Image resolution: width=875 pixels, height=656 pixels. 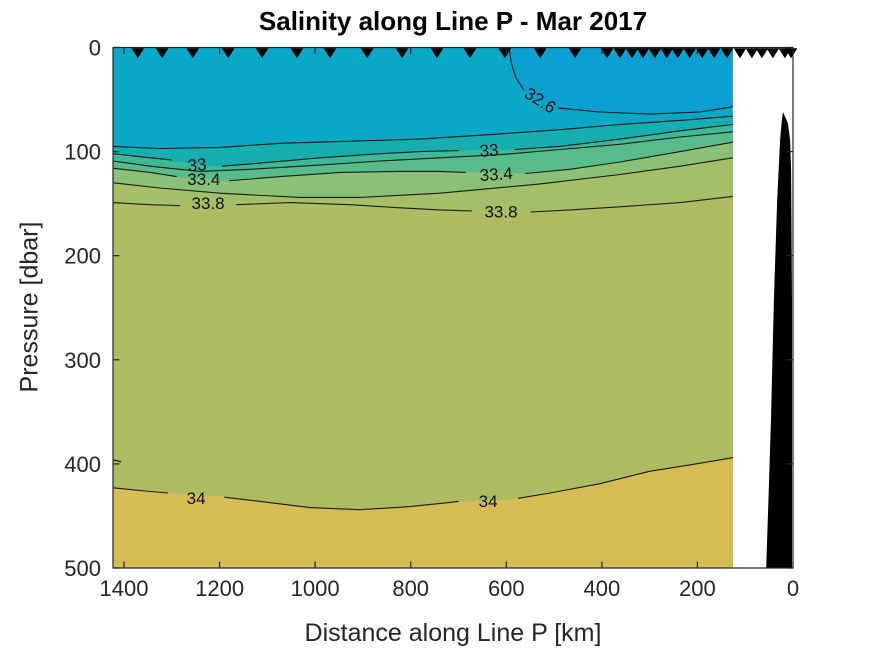 I want to click on contour-line-32.8, so click(x=422, y=132).